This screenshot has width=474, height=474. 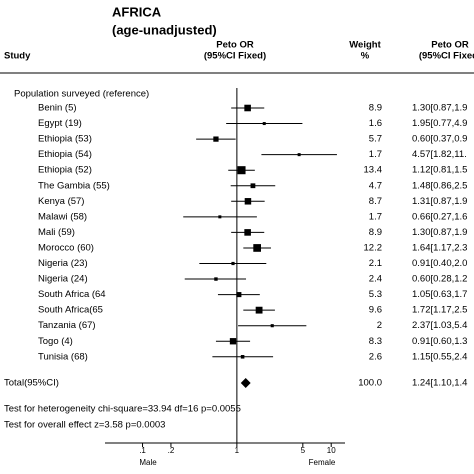 What do you see at coordinates (70, 310) in the screenshot?
I see `study-name: South Africa(65` at bounding box center [70, 310].